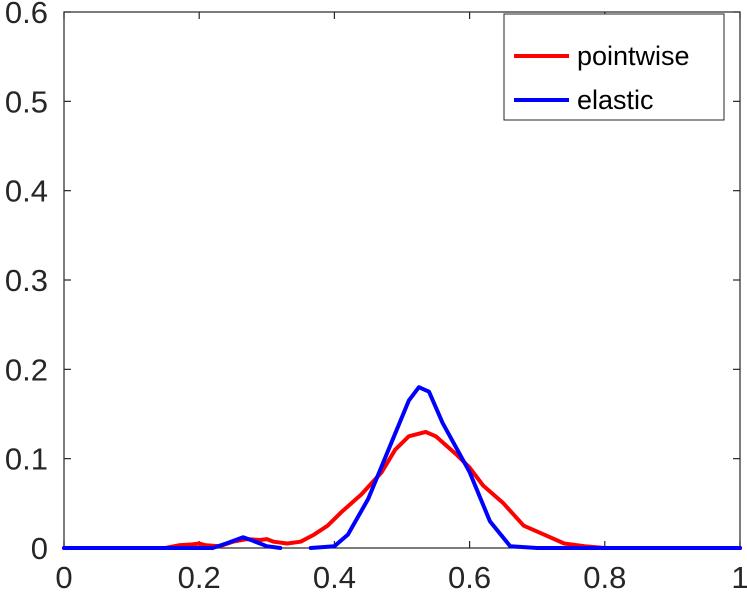 This screenshot has width=747, height=598. I want to click on y-tick-label: 0.2, so click(26, 369).